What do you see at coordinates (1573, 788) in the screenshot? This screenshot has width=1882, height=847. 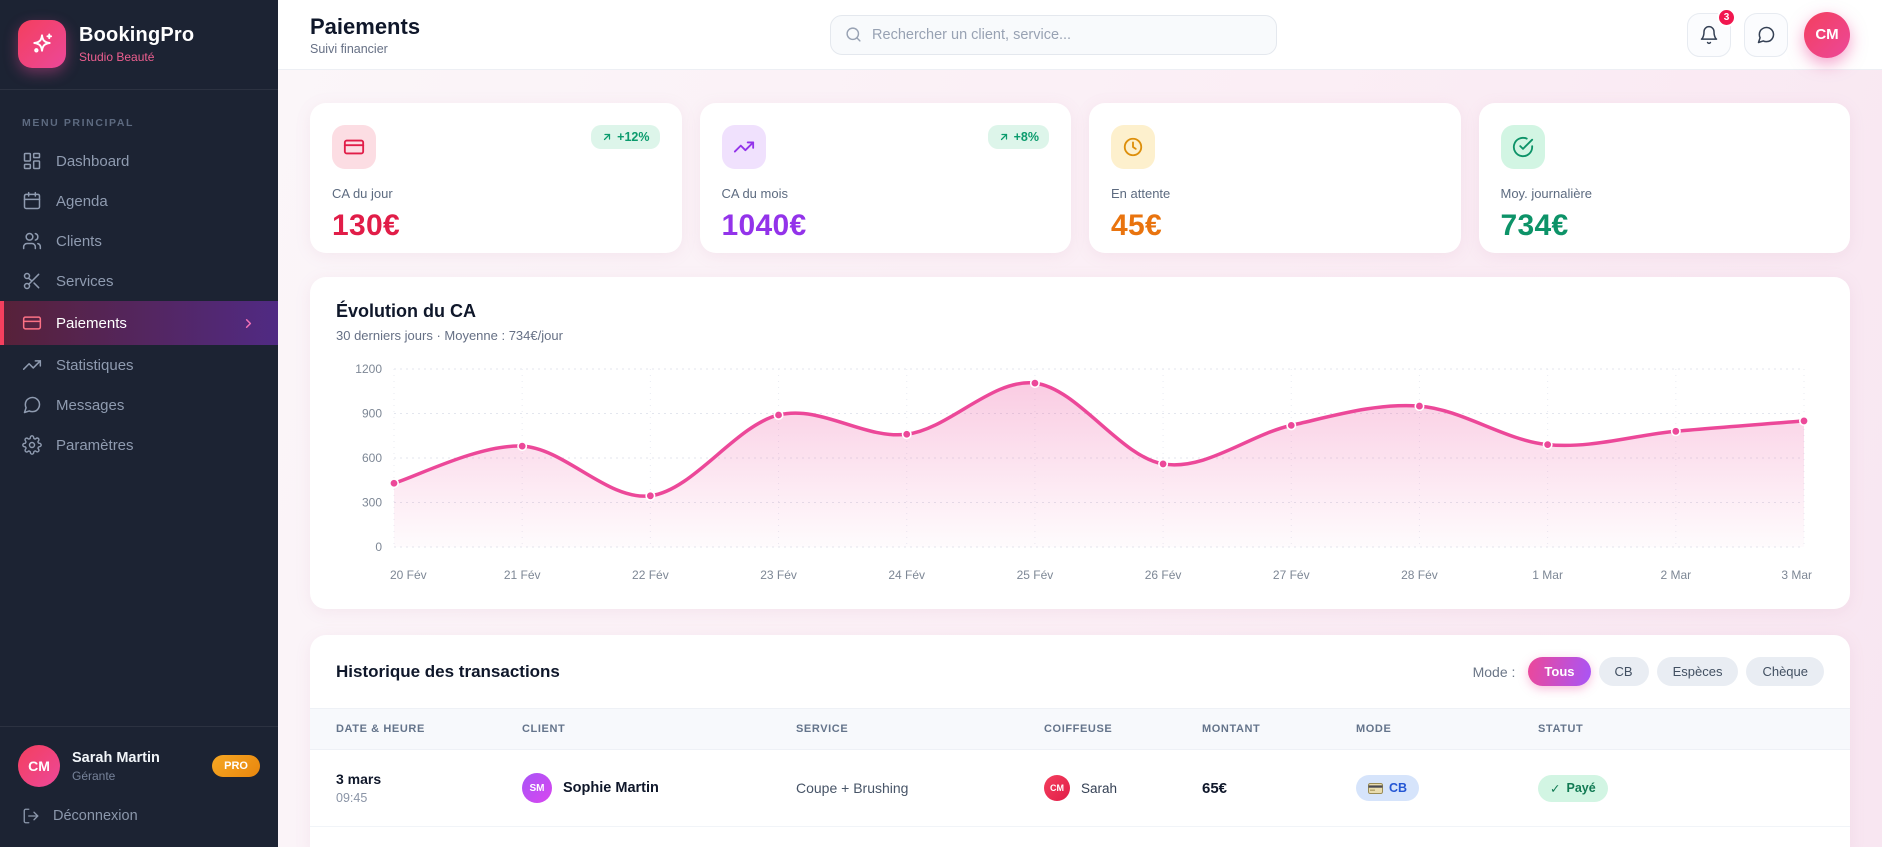 I see `status-badge: ✓ Payé` at bounding box center [1573, 788].